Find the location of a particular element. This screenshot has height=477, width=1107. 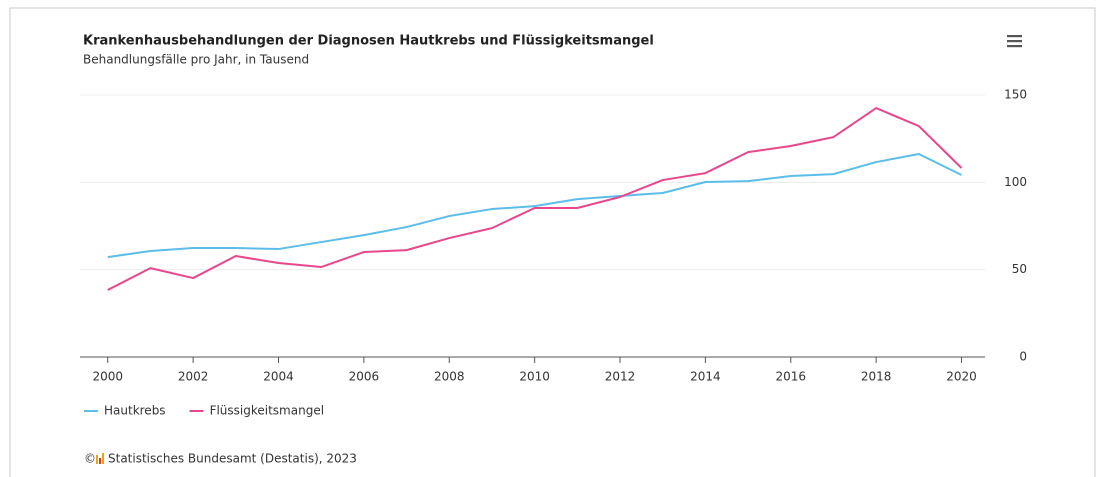

logo is located at coordinates (100, 458).